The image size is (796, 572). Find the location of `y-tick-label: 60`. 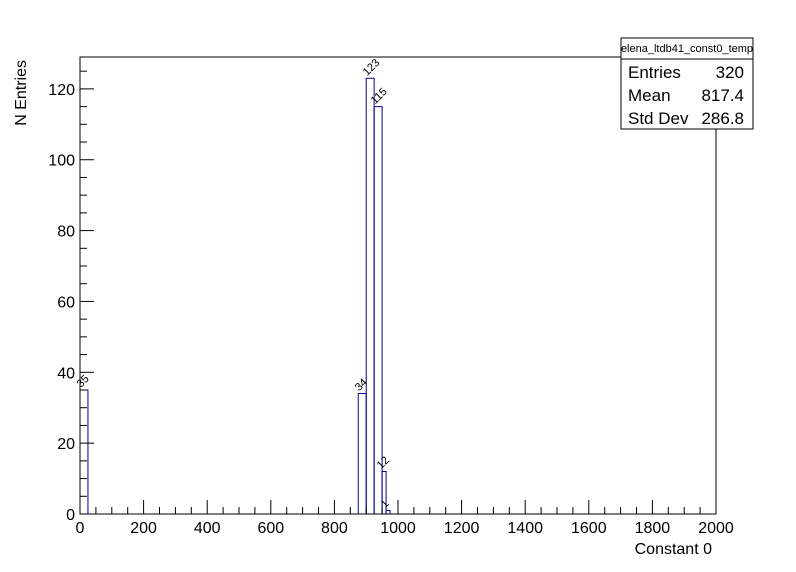

y-tick-label: 60 is located at coordinates (66, 302).